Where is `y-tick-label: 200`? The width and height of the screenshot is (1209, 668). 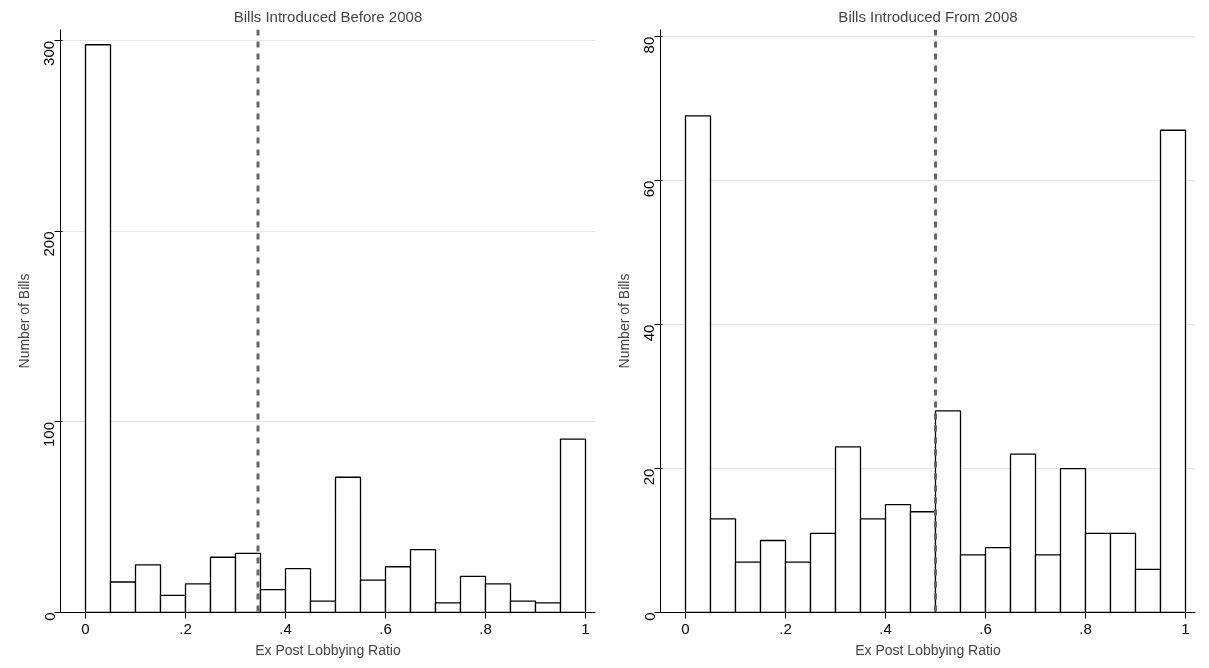 y-tick-label: 200 is located at coordinates (49, 244).